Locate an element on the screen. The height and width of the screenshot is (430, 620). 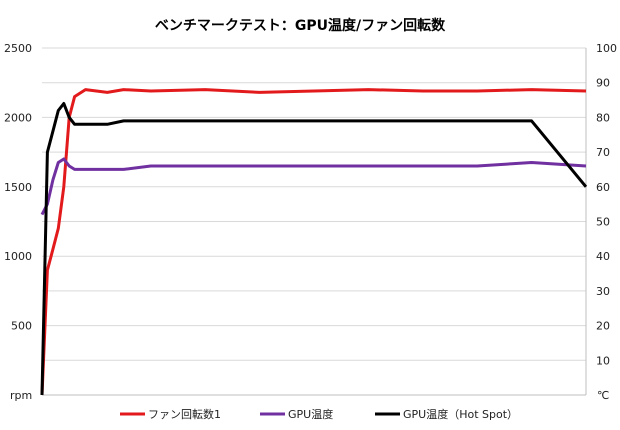
right-tick-label: 90 is located at coordinates (603, 83).